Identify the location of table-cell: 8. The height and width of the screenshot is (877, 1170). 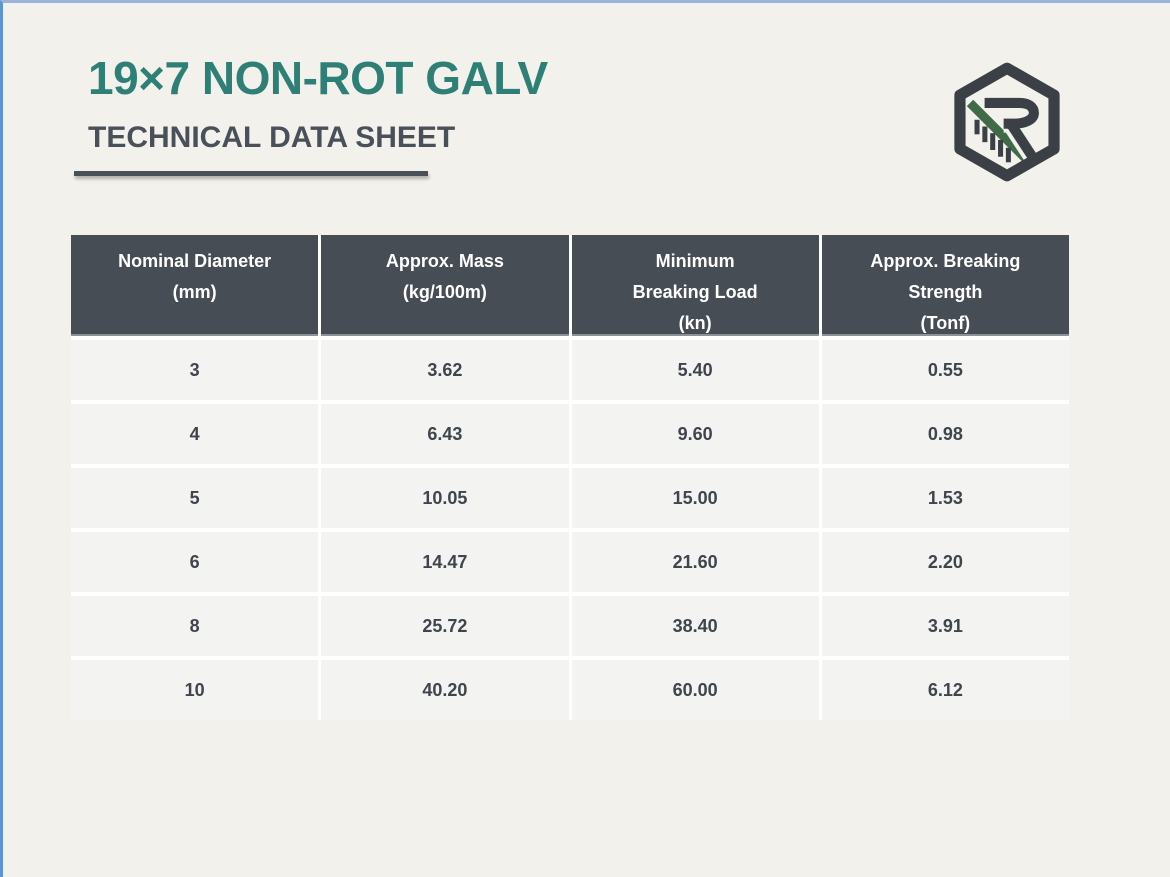
(195, 626).